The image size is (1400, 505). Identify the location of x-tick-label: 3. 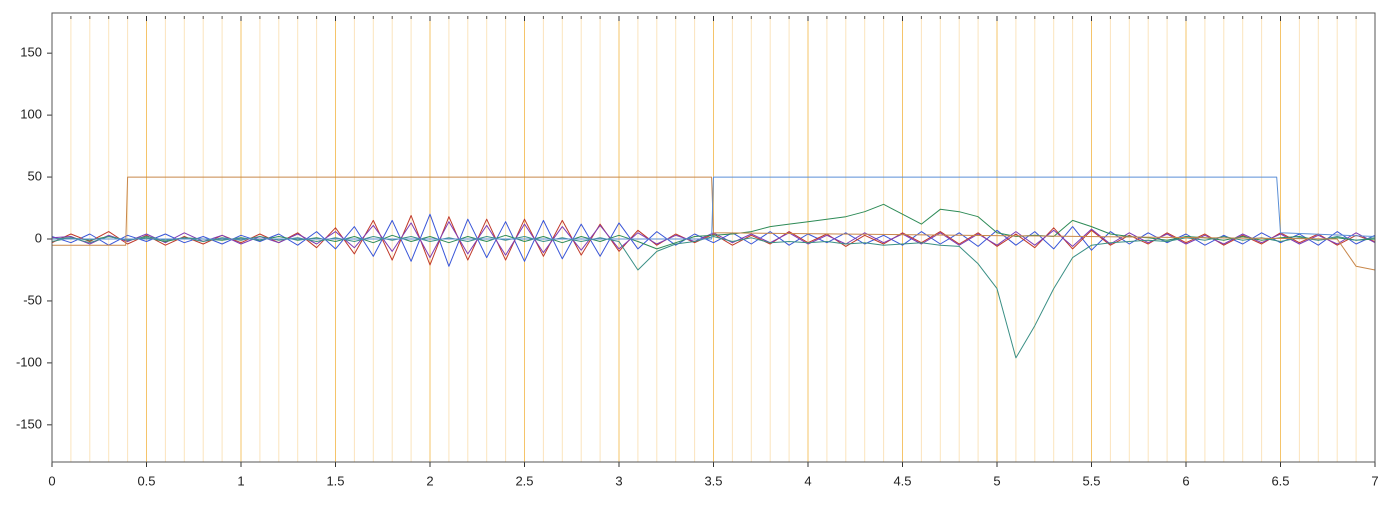
(618, 480).